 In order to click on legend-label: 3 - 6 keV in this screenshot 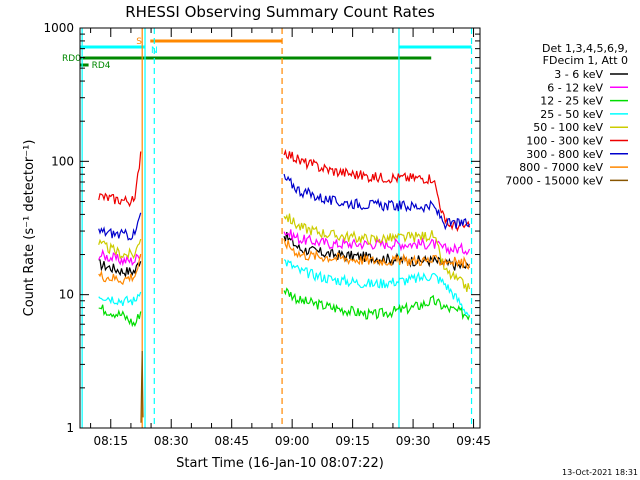, I will do `click(578, 74)`.